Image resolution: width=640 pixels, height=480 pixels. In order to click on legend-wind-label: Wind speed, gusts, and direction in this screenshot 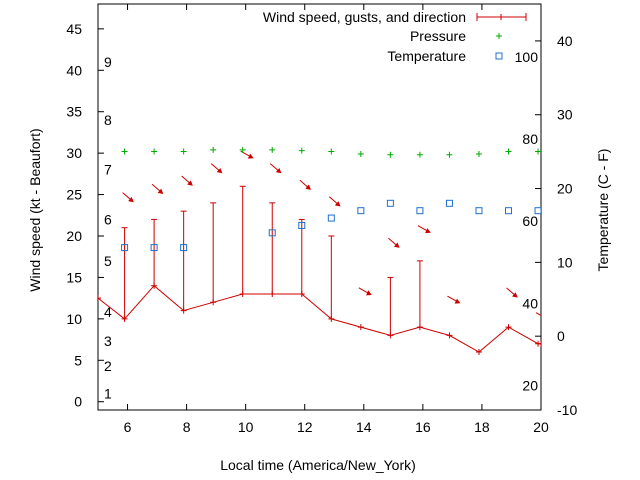, I will do `click(364, 17)`.